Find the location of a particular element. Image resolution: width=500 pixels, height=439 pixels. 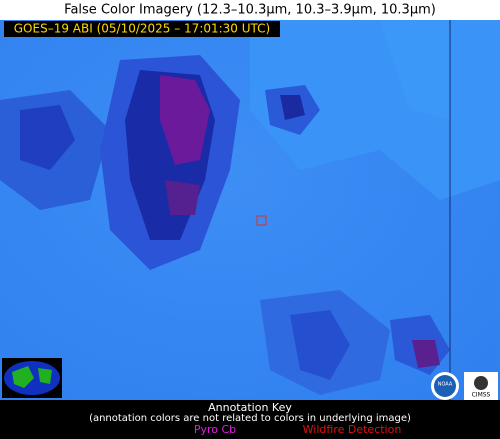

cimss-text: CIMSS is located at coordinates (481, 395).